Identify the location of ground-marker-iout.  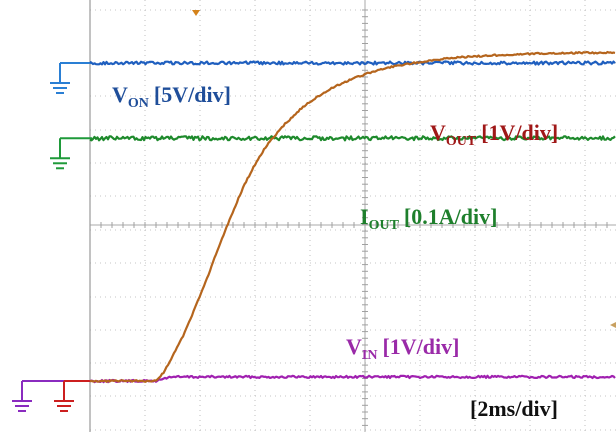
(71, 153).